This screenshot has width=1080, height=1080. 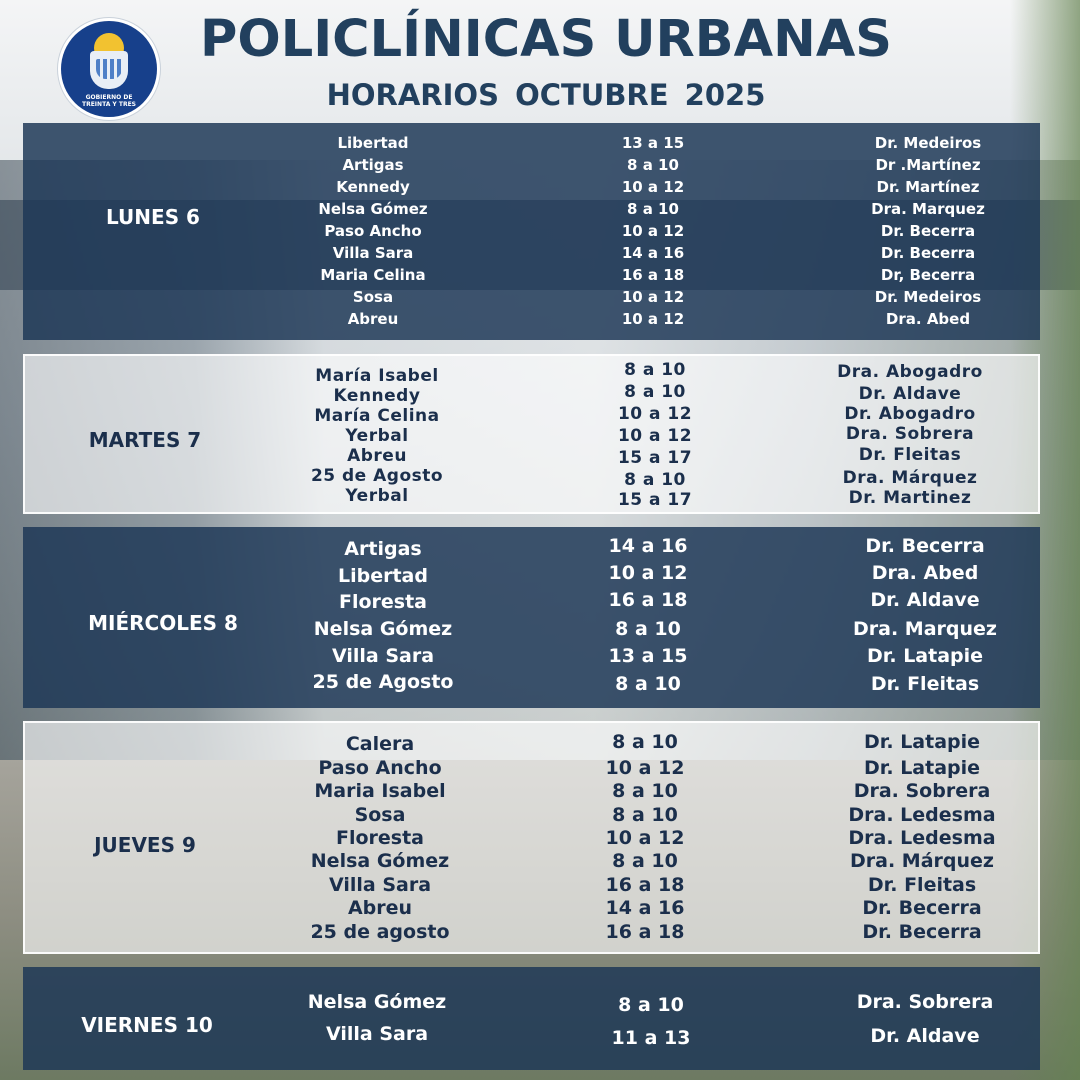 I want to click on day-label: LUNES 6, so click(x=153, y=217).